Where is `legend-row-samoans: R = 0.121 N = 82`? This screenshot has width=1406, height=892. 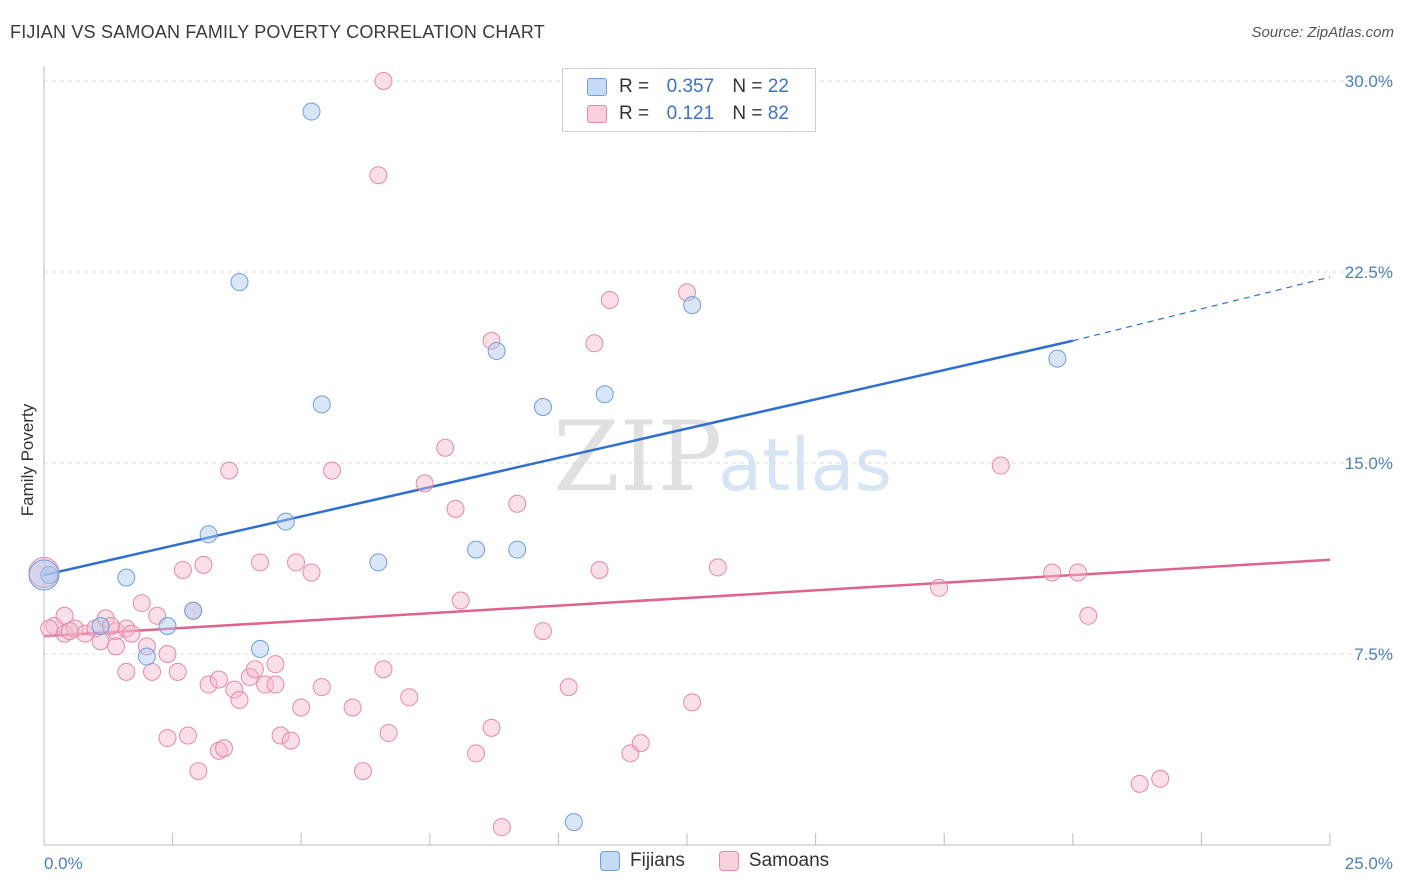 legend-row-samoans: R = 0.121 N = 82 is located at coordinates (688, 114).